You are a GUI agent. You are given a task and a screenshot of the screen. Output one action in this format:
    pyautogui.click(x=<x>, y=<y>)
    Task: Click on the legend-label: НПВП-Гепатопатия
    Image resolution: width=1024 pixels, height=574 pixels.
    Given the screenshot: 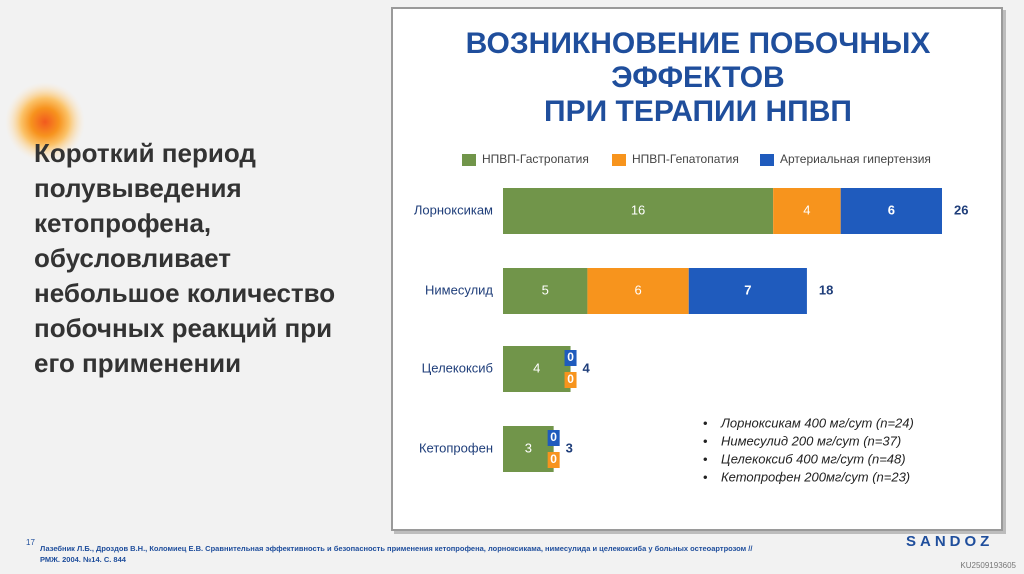 What is the action you would take?
    pyautogui.click(x=685, y=159)
    